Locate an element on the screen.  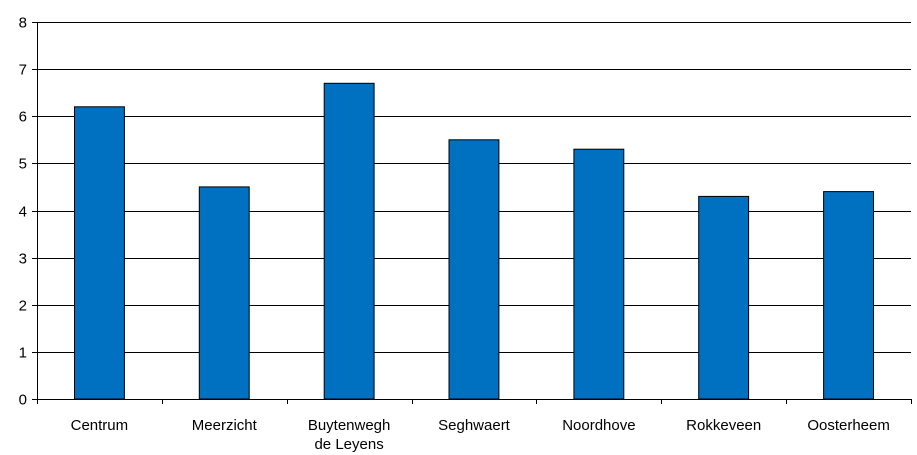
y-tick-label: 0 is located at coordinates (23, 400).